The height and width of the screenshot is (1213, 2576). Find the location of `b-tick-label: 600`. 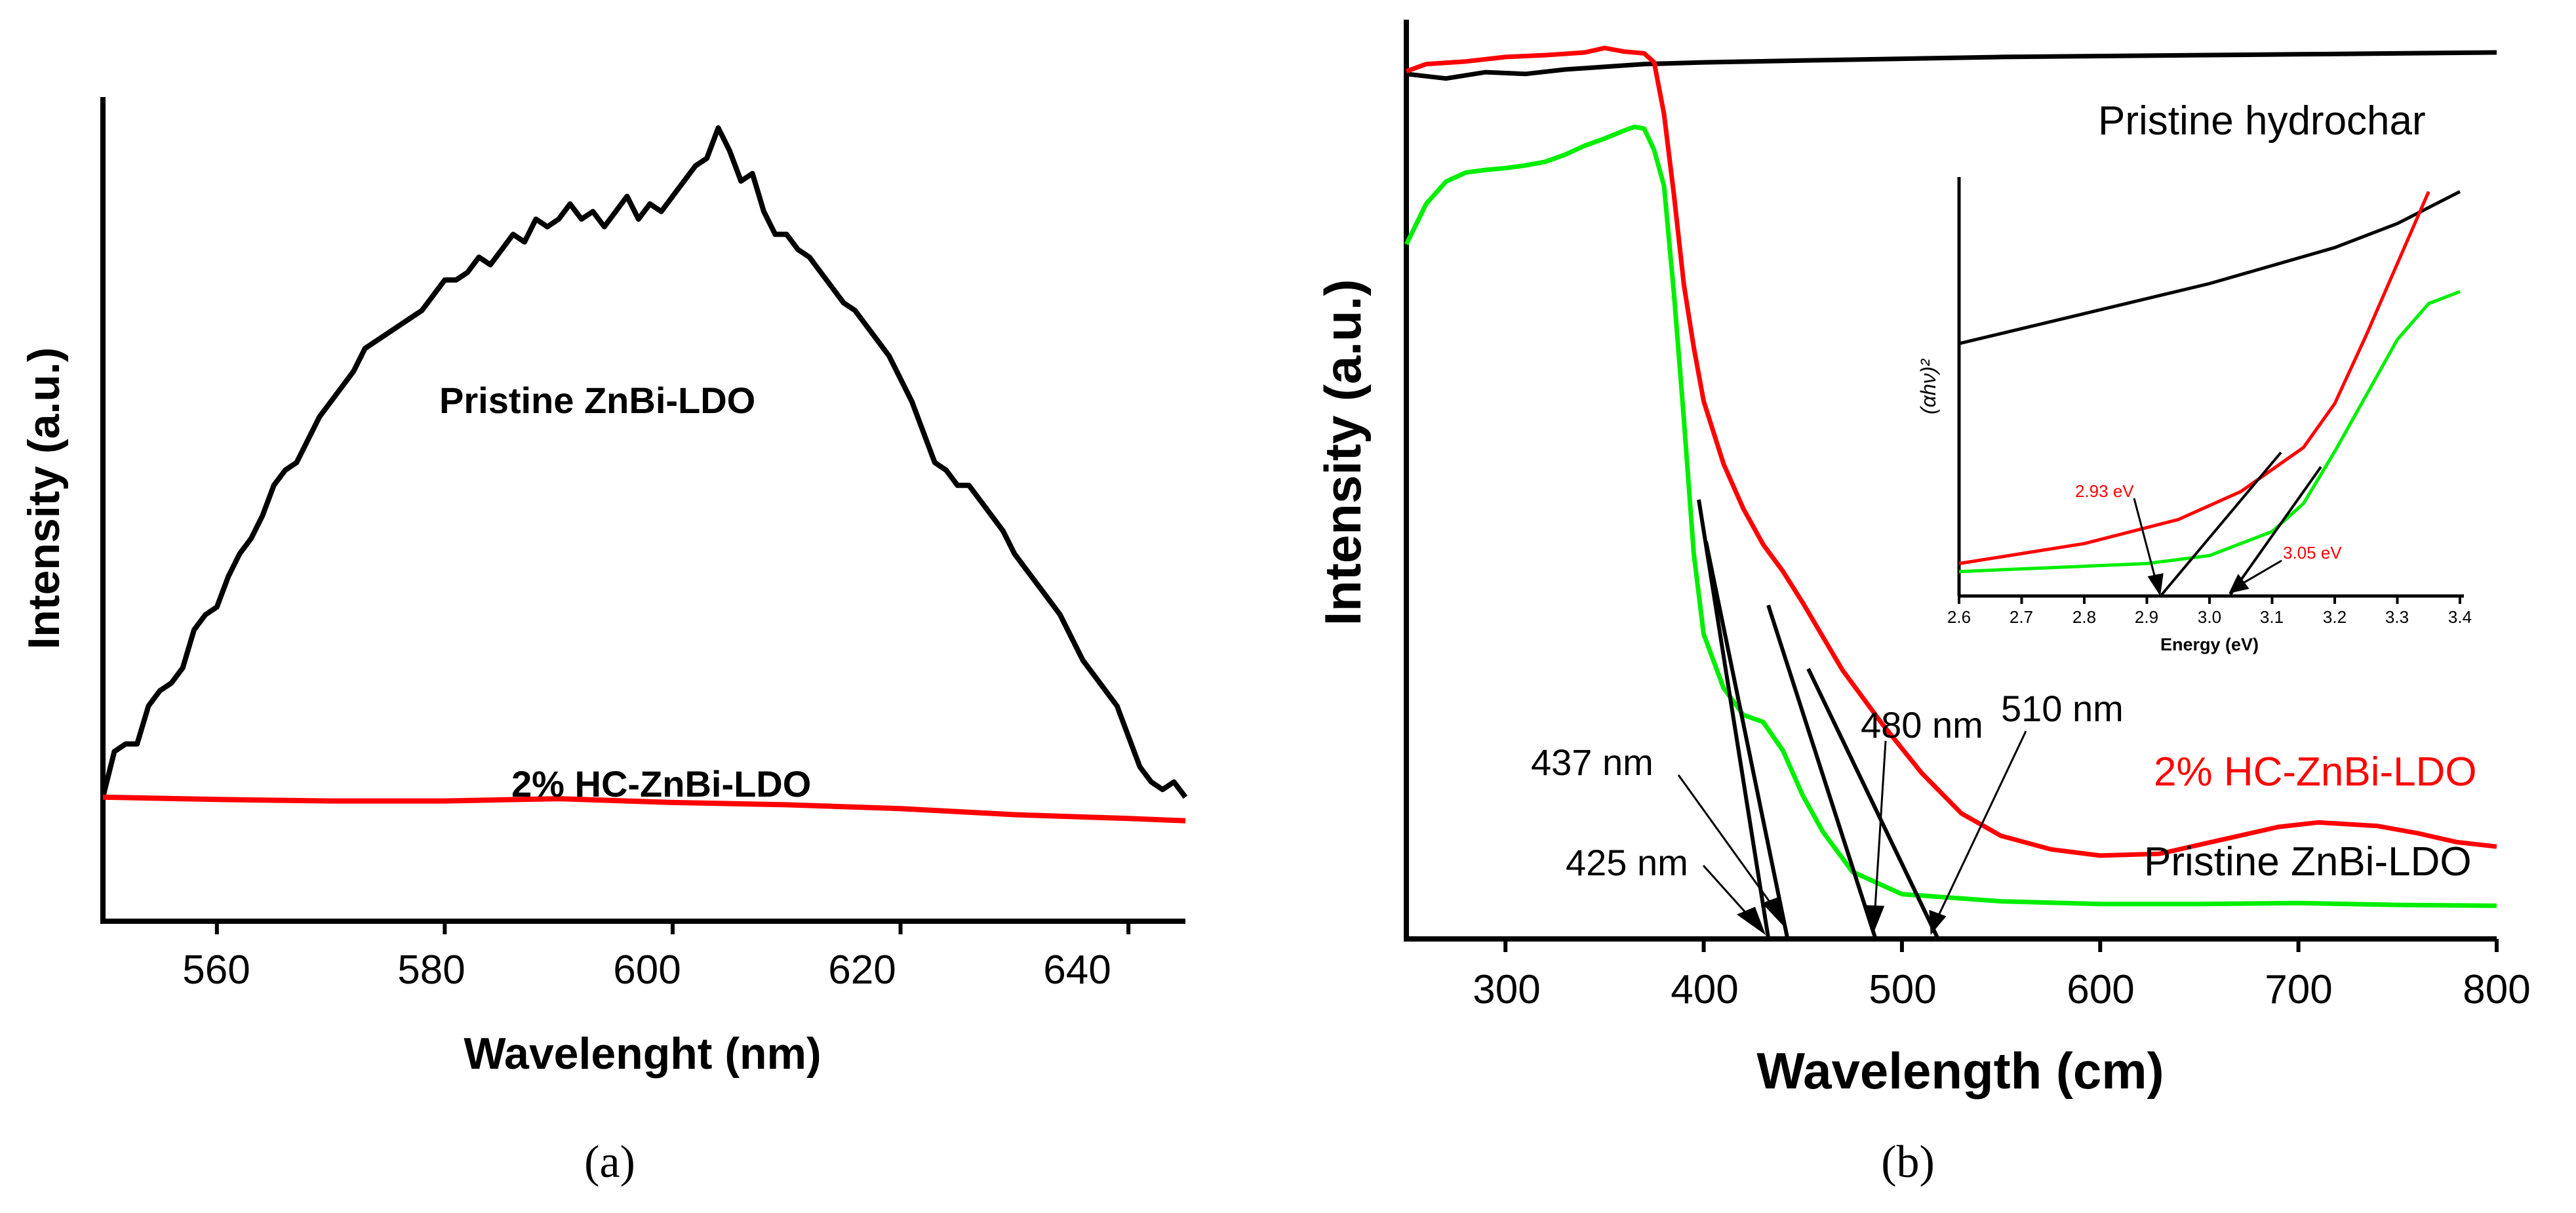

b-tick-label: 600 is located at coordinates (2100, 989).